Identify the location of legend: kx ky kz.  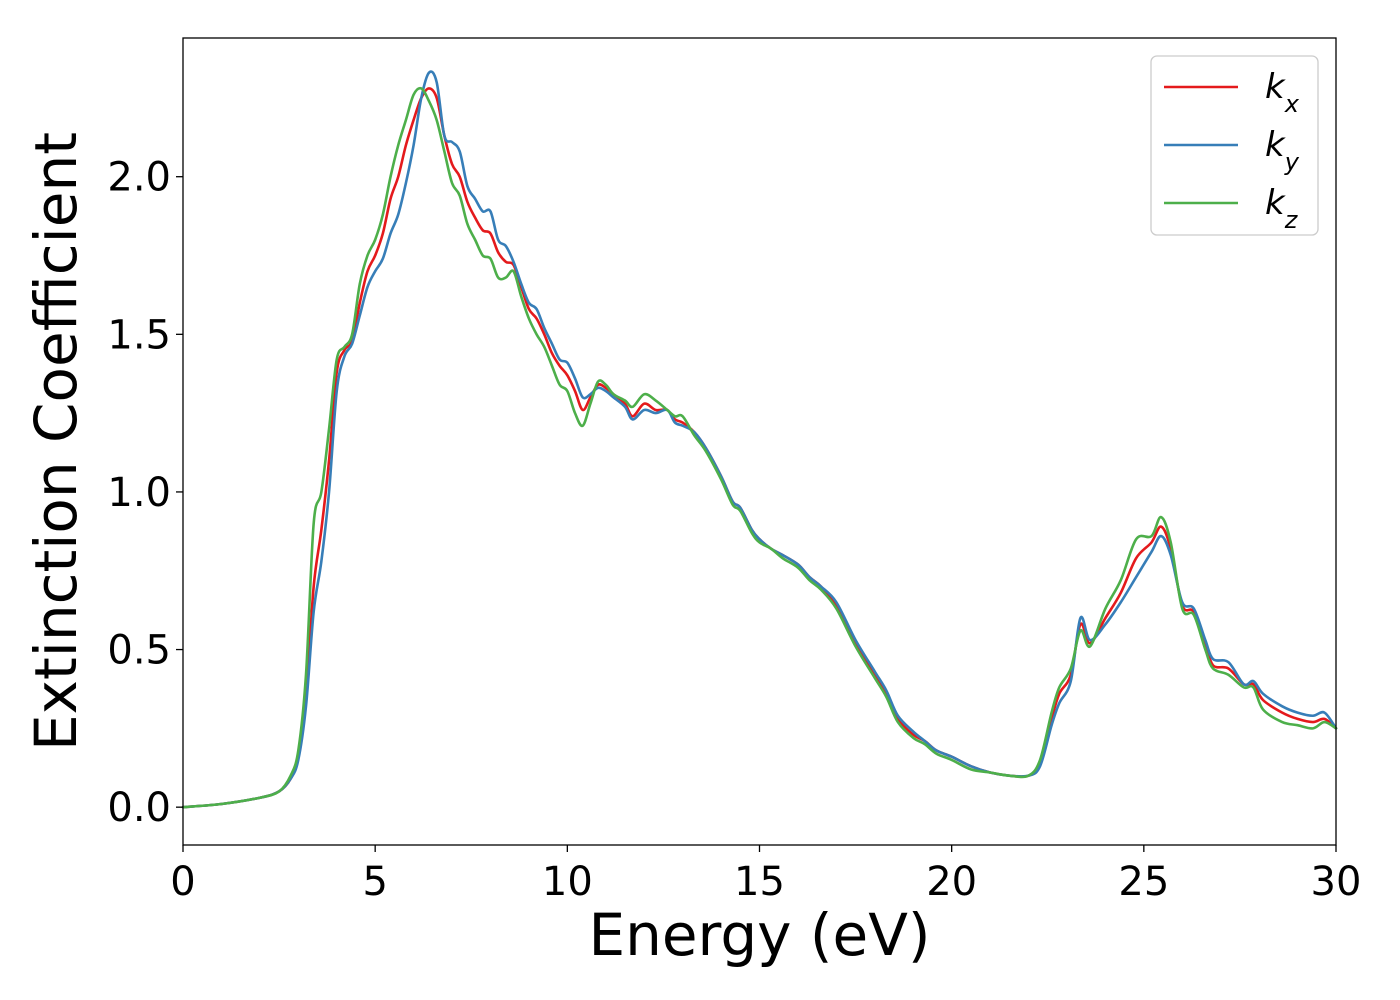
(1234, 145).